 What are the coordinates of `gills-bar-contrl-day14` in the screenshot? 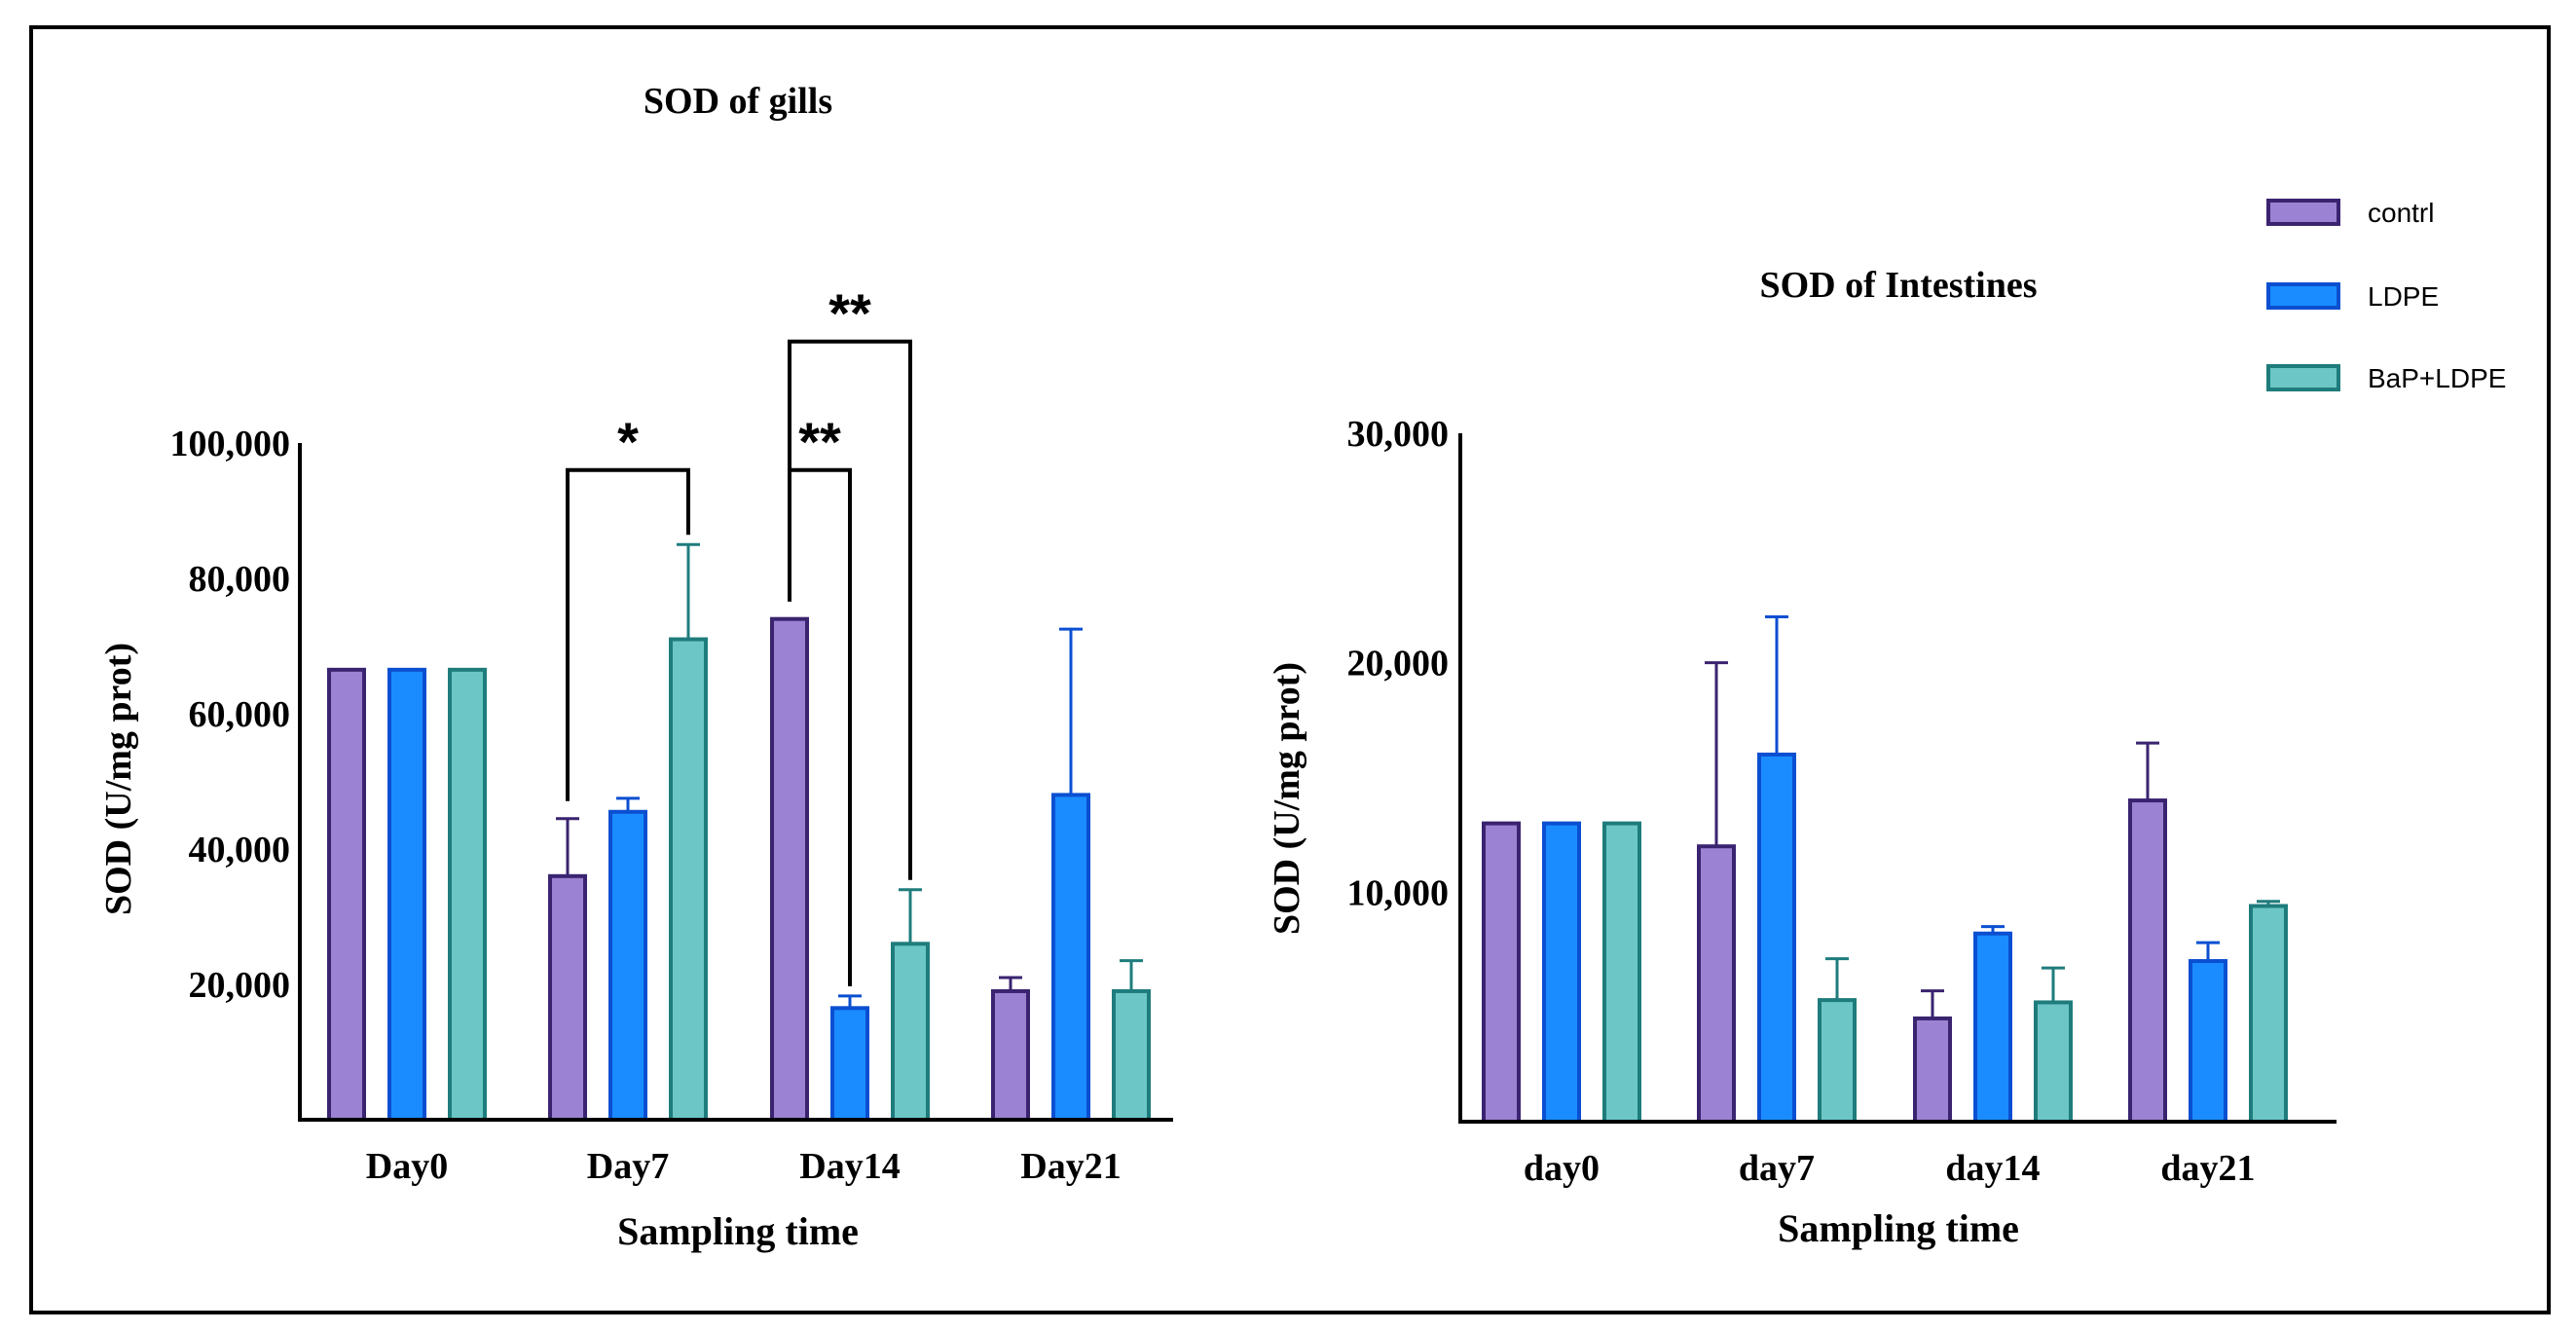 It's located at (789, 869).